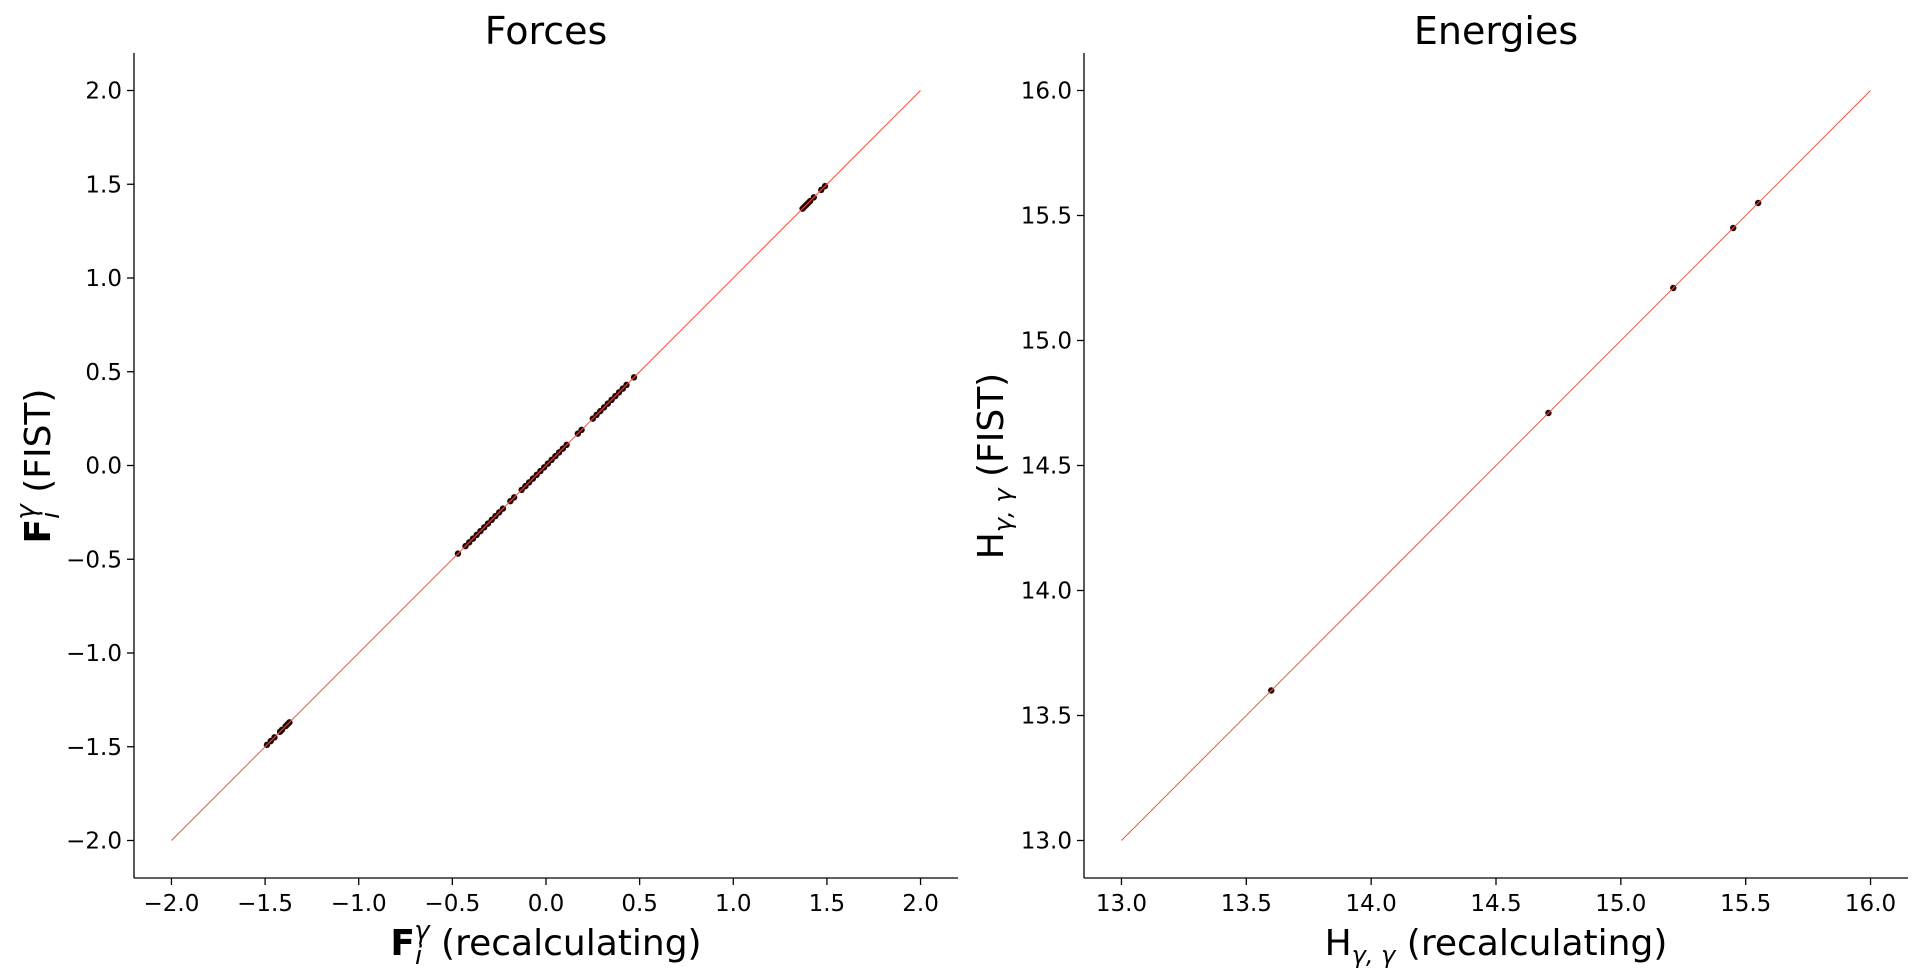  What do you see at coordinates (1496, 31) in the screenshot?
I see `energies-title: Energies` at bounding box center [1496, 31].